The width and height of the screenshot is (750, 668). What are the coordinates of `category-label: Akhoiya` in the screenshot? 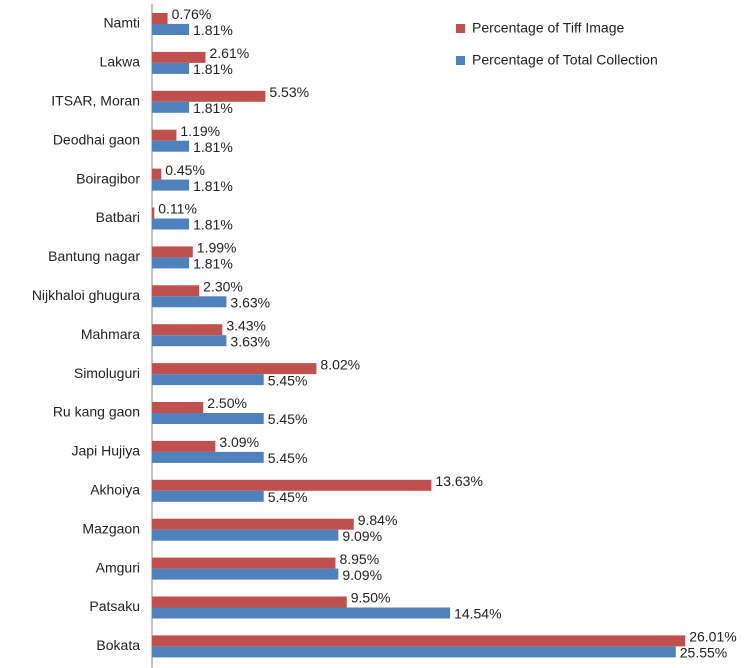 It's located at (115, 490).